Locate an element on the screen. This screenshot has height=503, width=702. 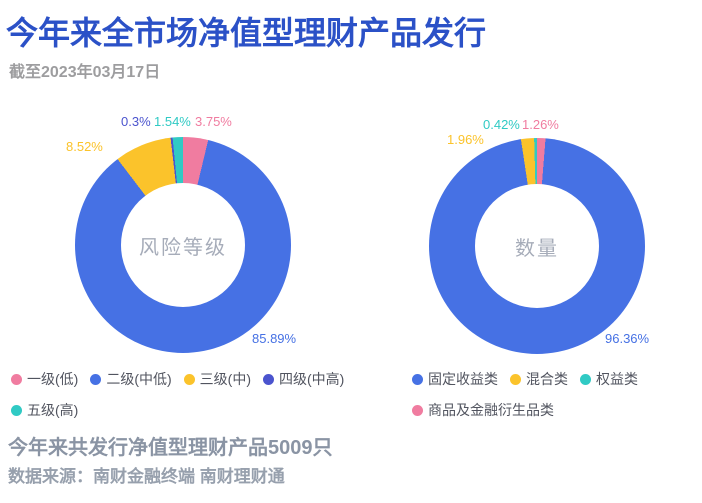
donut-center-label-risk: 风险等级 is located at coordinates (183, 247).